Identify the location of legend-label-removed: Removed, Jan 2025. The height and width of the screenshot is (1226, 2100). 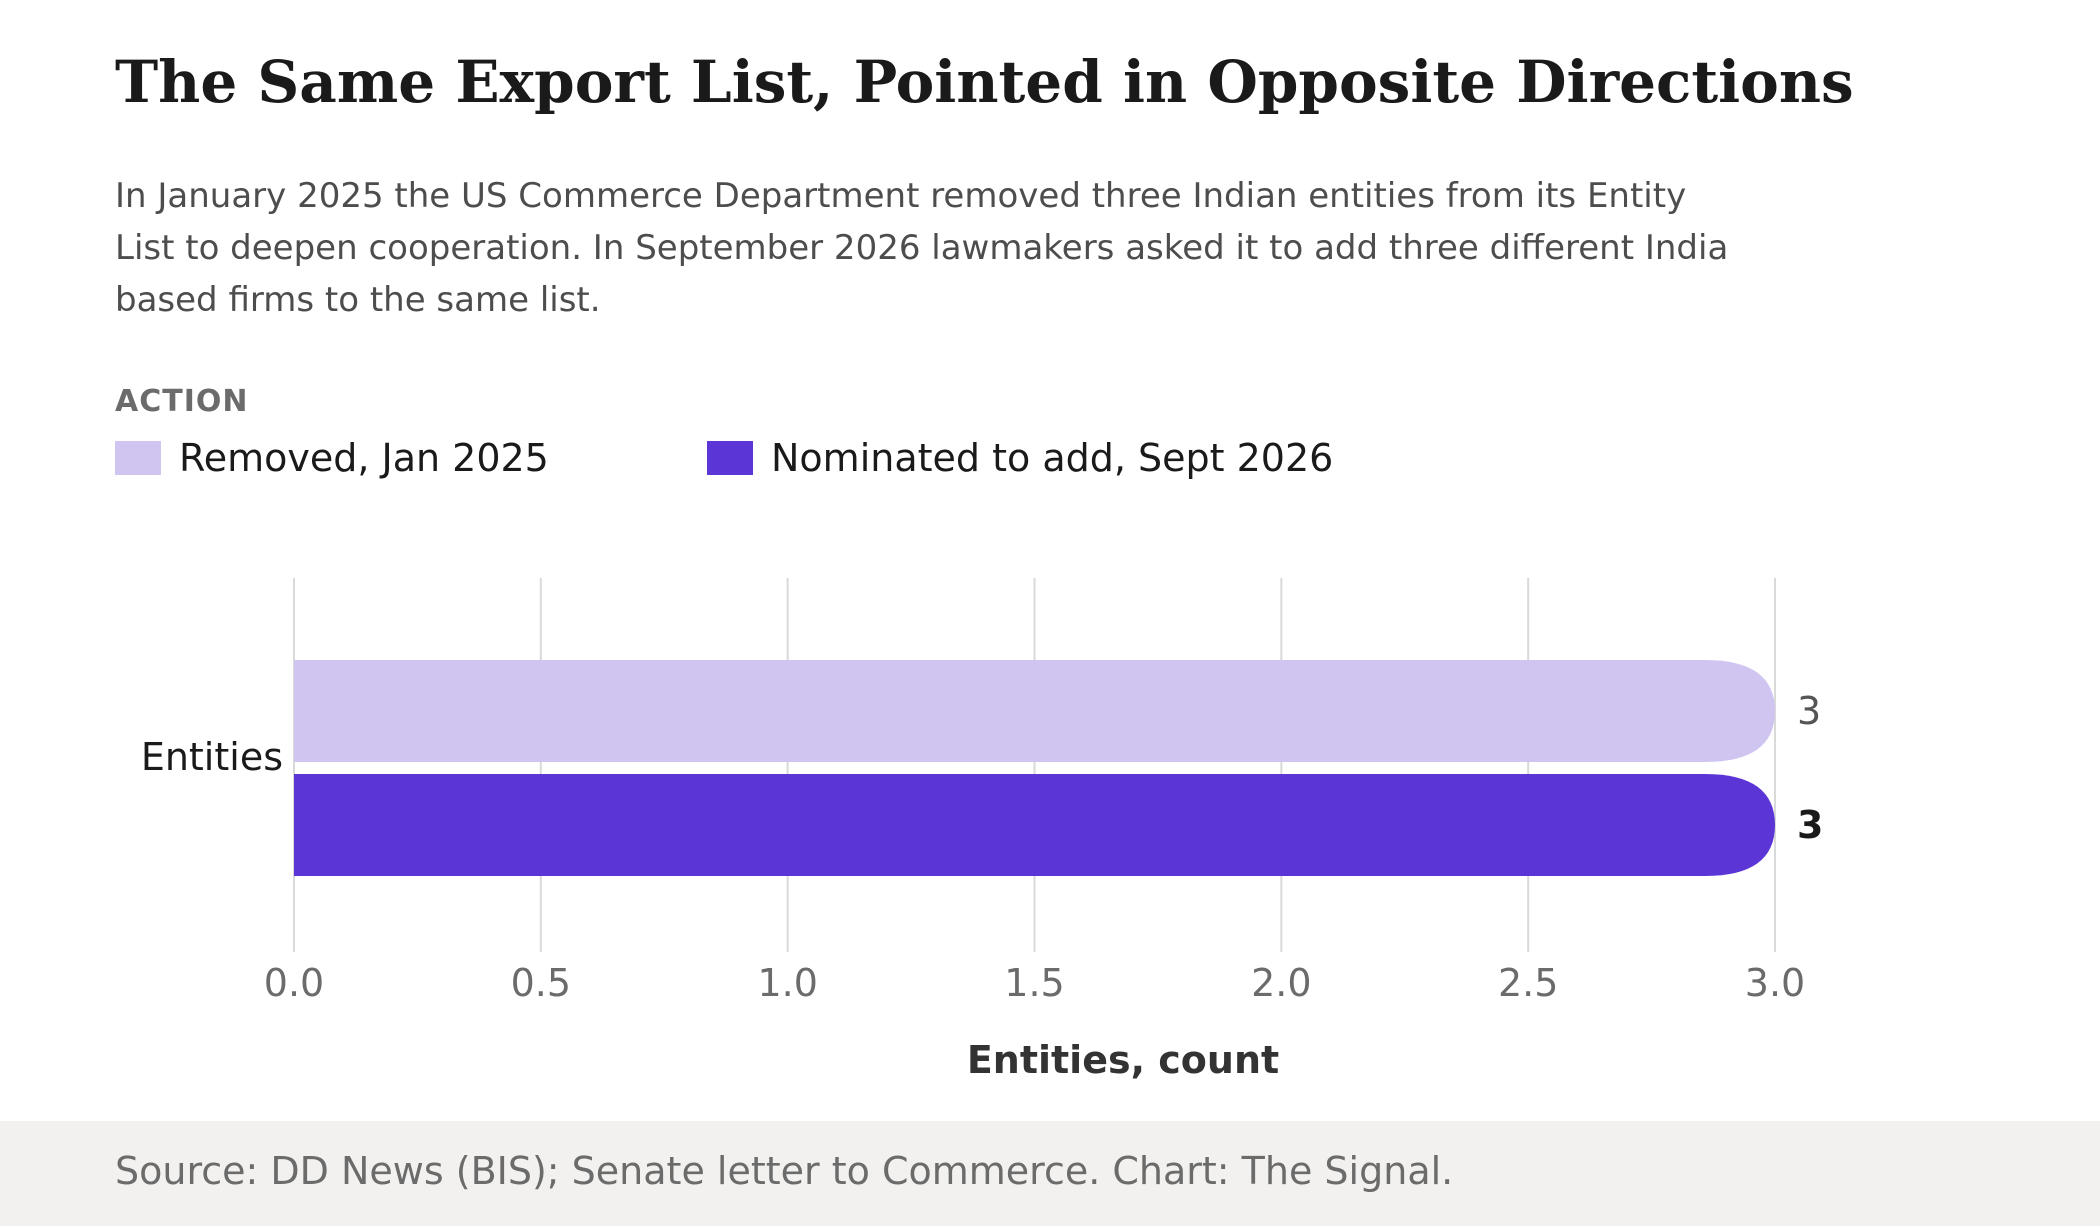
(364, 458).